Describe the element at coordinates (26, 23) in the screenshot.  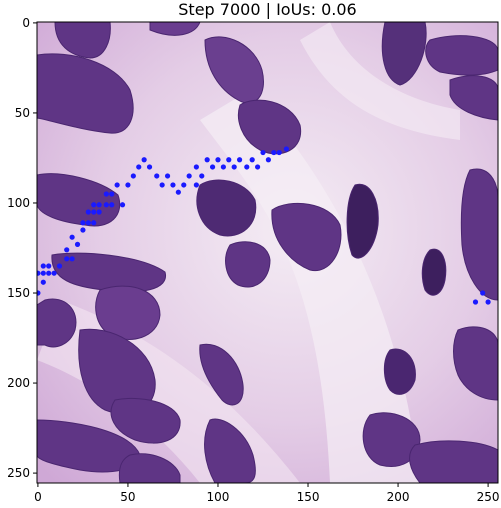
I see `y-tick-label: 0` at that location.